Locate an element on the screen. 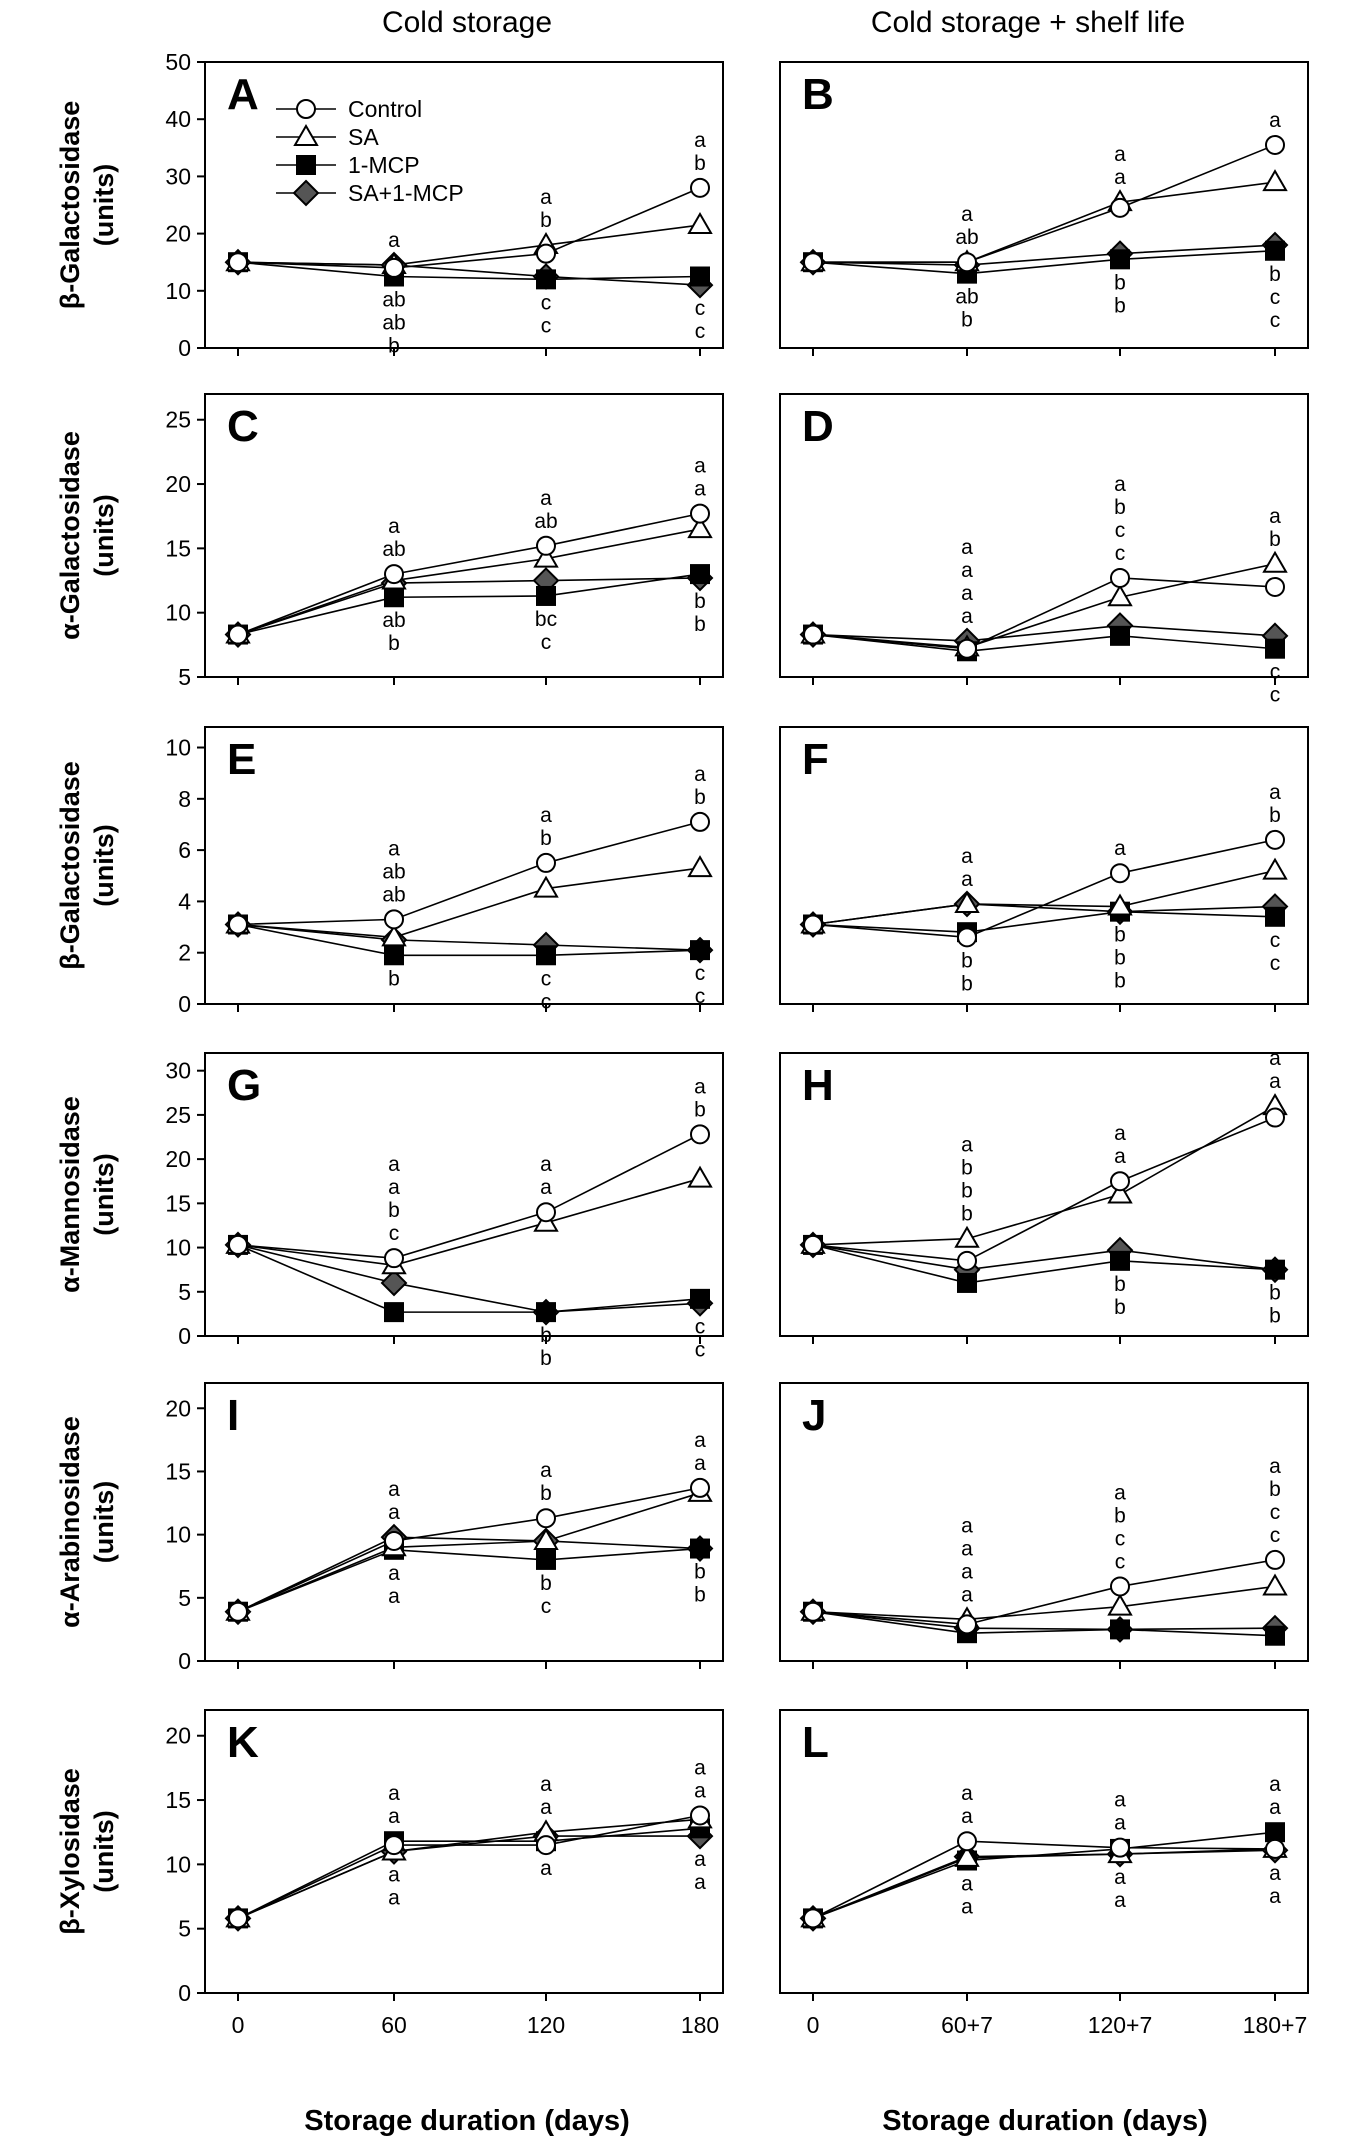  panel-c-line-1-mcp is located at coordinates (469, 604).